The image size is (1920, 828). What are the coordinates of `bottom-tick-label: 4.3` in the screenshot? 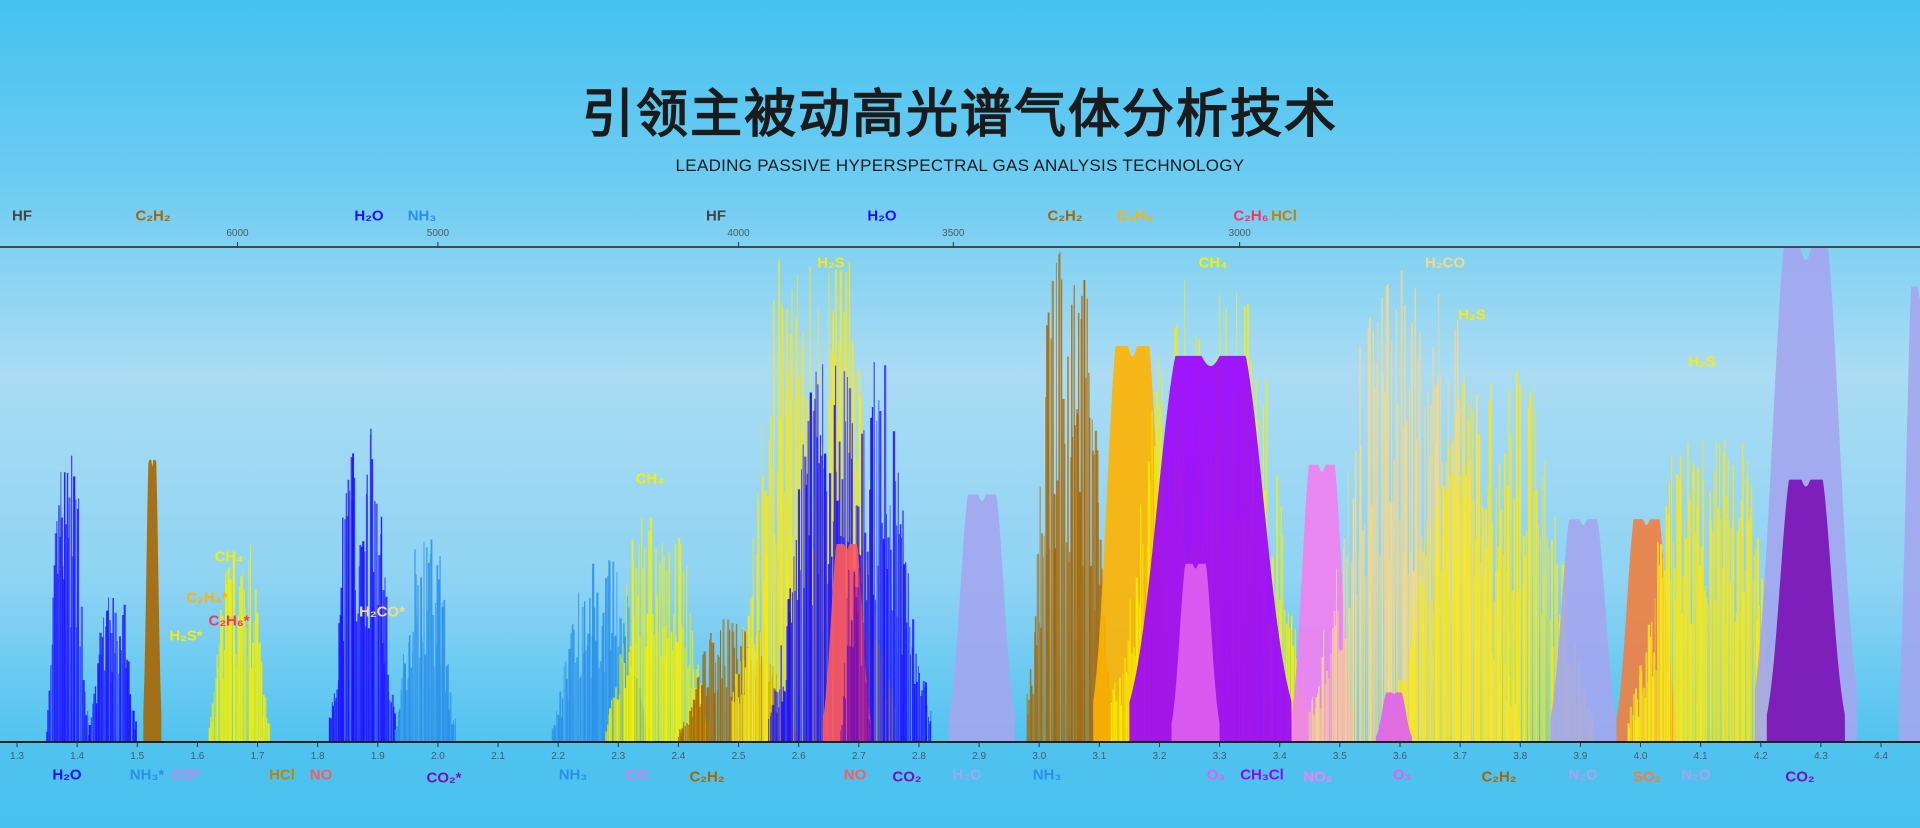 It's located at (1820, 756).